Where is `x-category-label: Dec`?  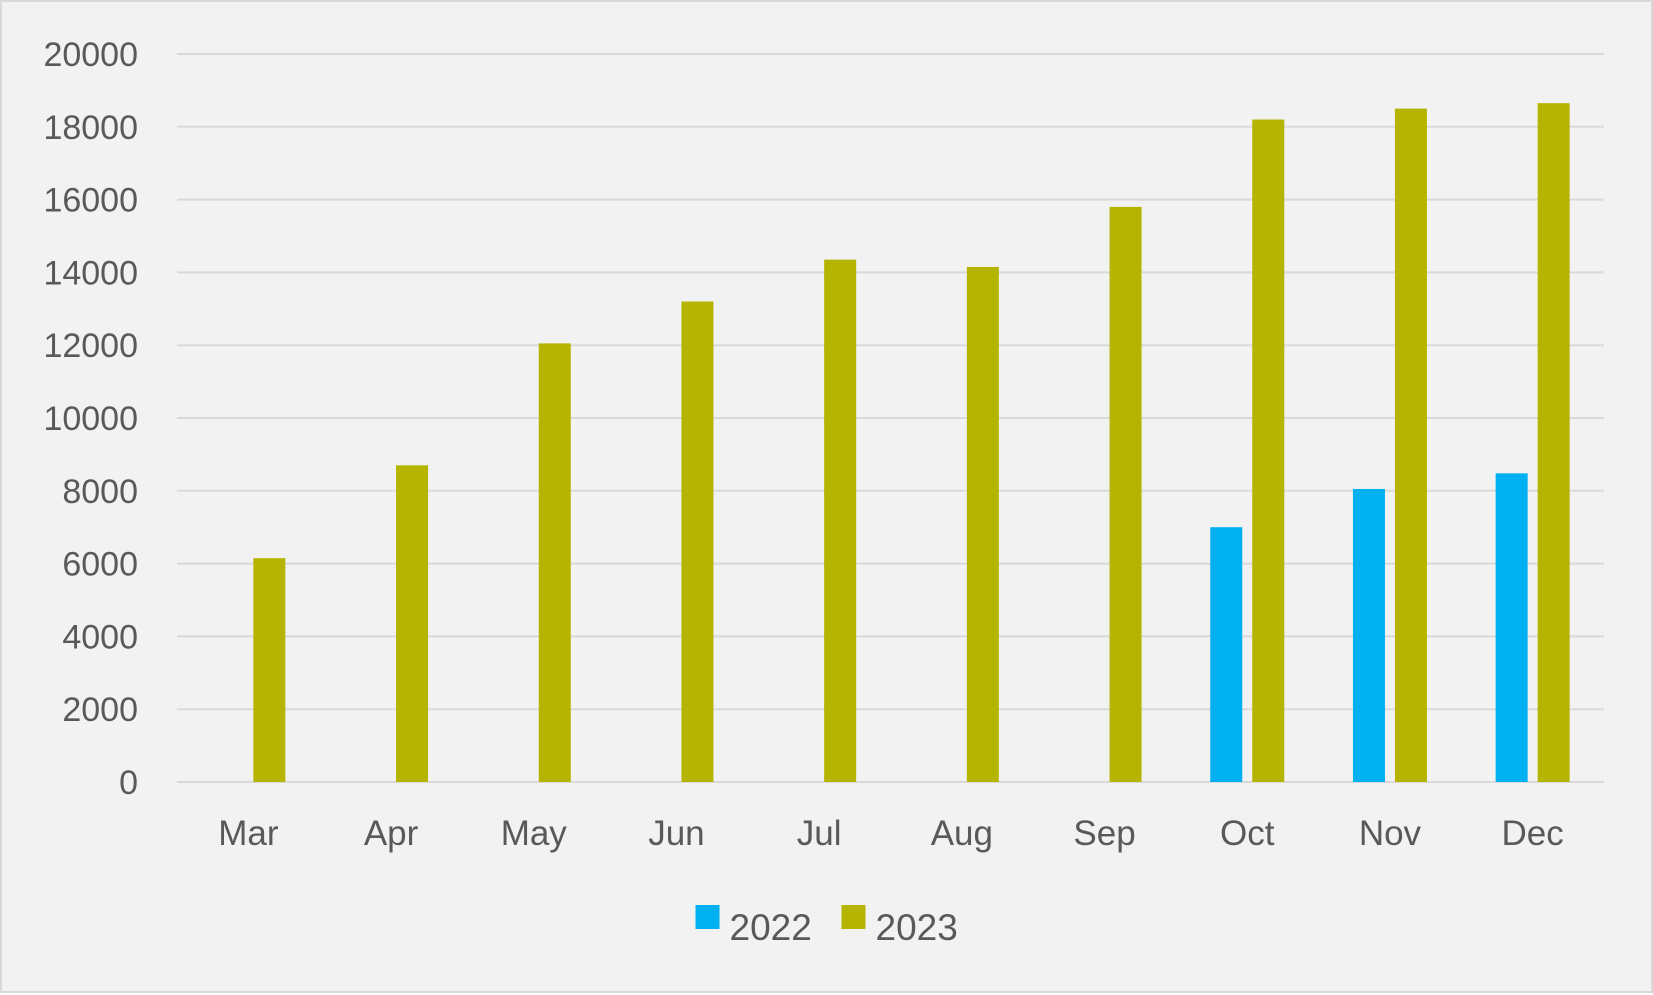
x-category-label: Dec is located at coordinates (1533, 833).